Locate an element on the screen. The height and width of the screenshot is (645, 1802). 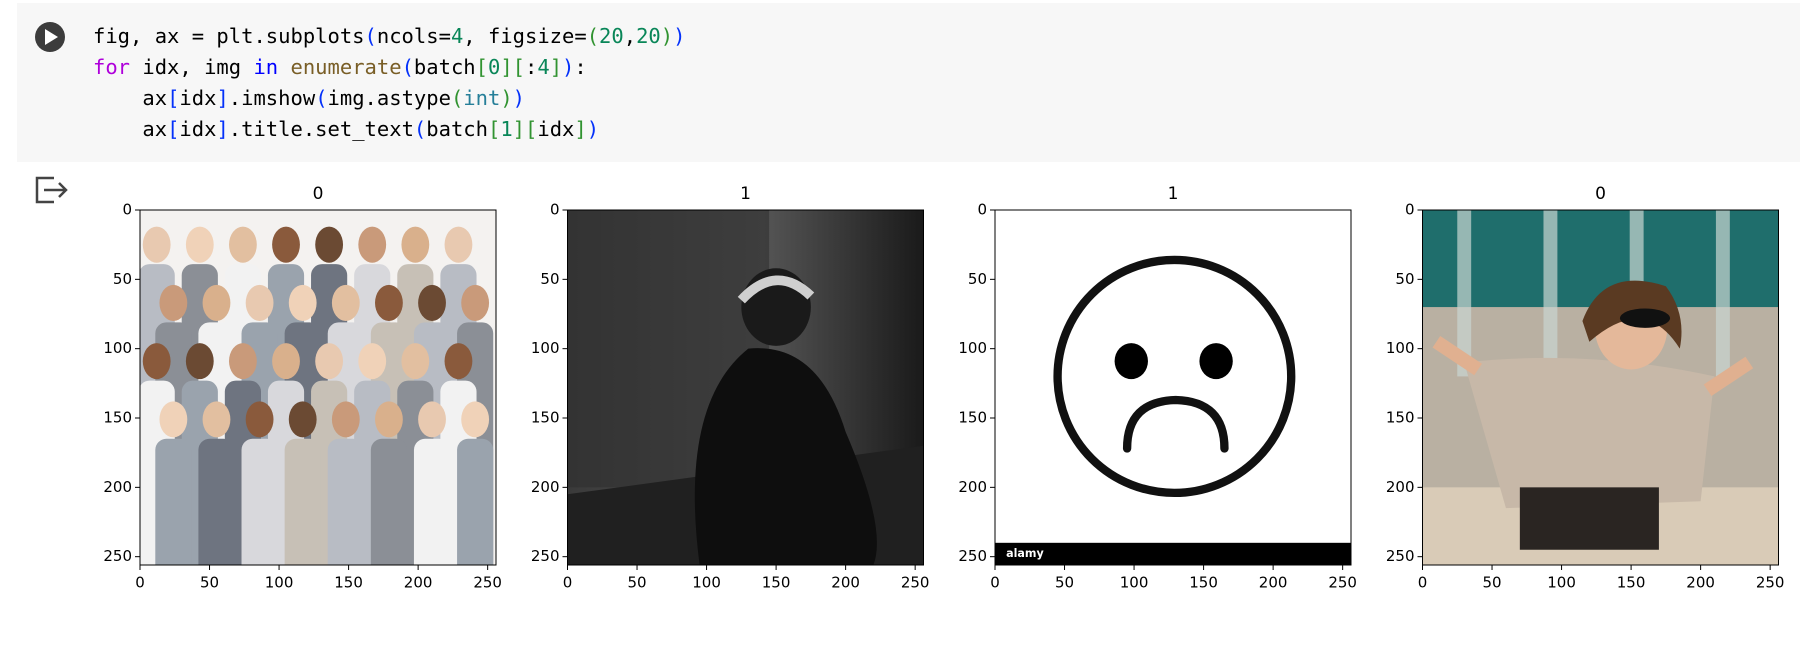
code-line: ax[idx].imshow(img.astype(int)) is located at coordinates (309, 98).